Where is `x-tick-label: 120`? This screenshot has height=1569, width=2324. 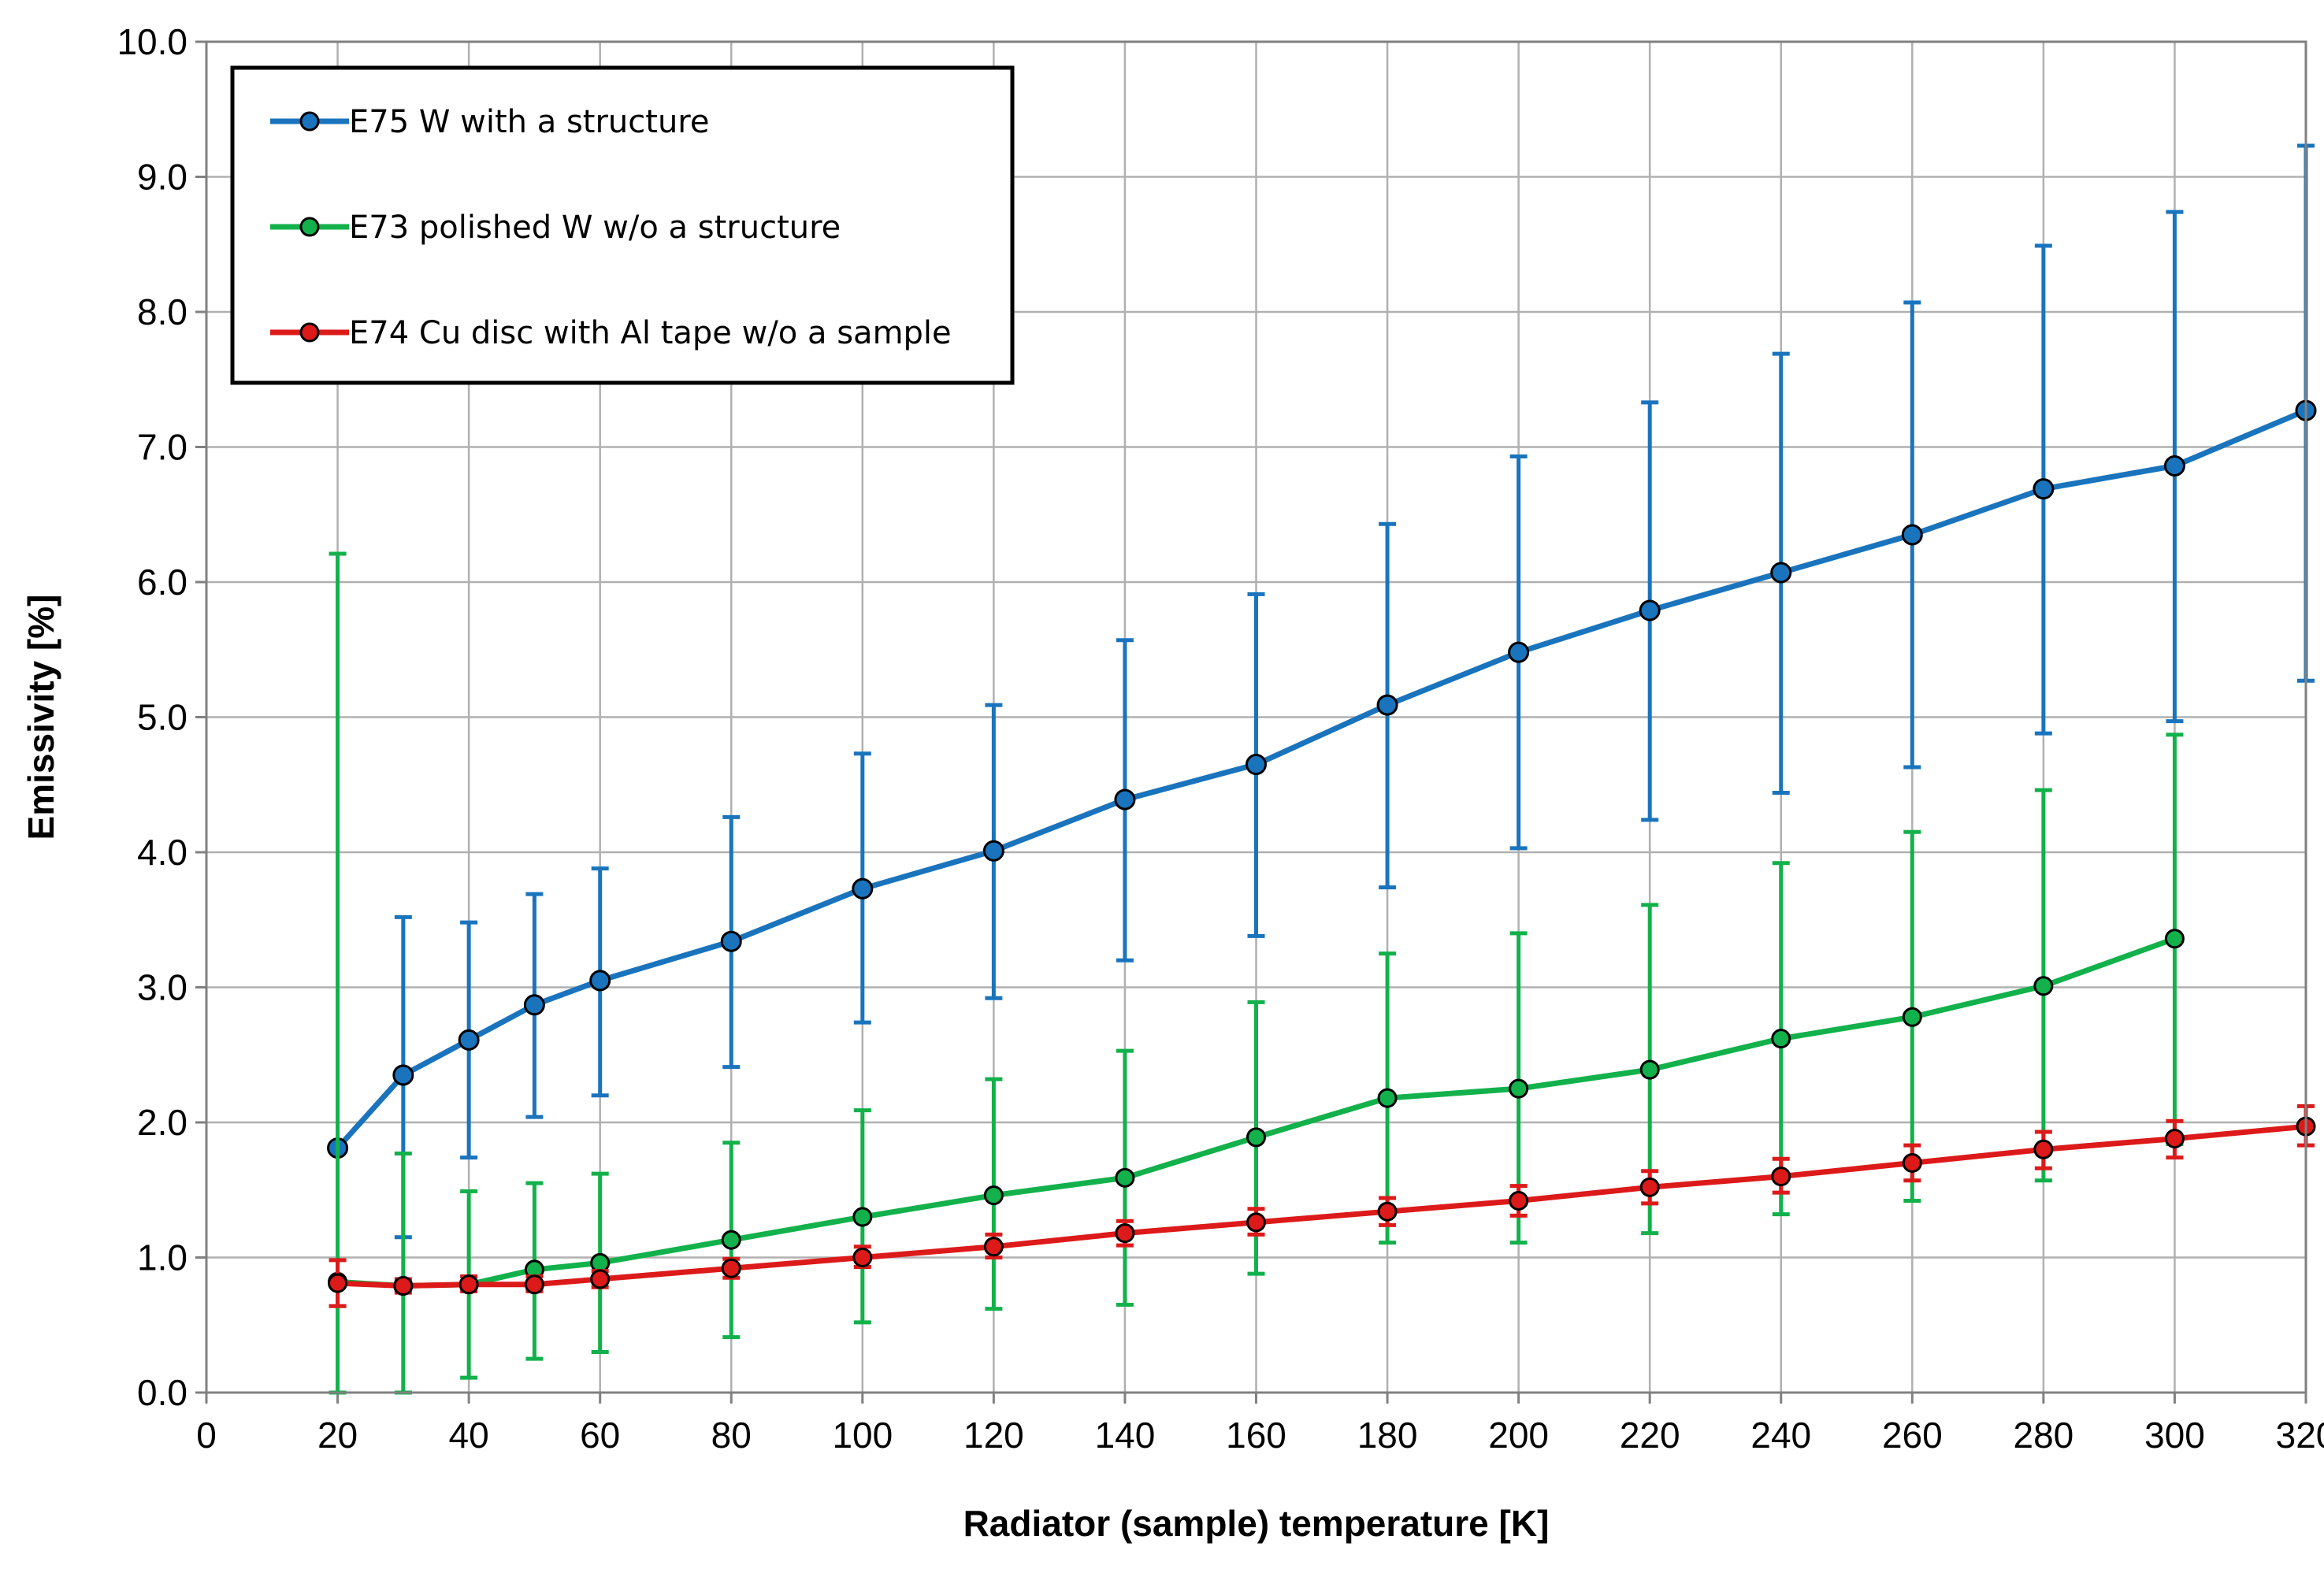
x-tick-label: 120 is located at coordinates (993, 1436).